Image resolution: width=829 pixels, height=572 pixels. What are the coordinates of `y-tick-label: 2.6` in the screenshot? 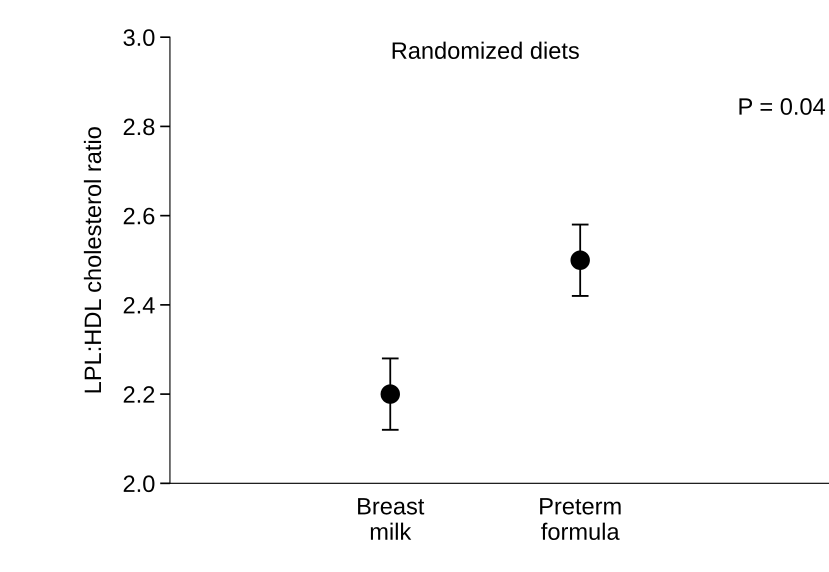 It's located at (139, 216).